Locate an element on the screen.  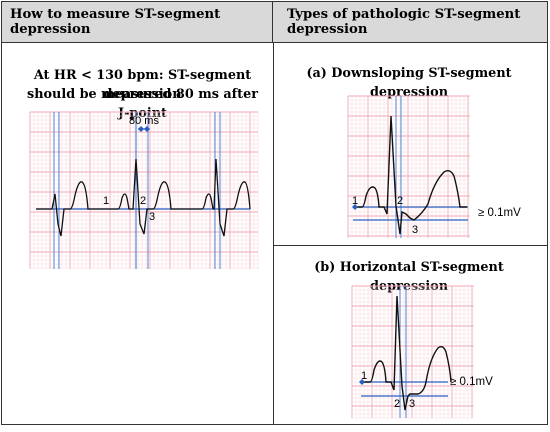
ecg-panel-a: 1 2 3 is located at coordinates (408, 166).